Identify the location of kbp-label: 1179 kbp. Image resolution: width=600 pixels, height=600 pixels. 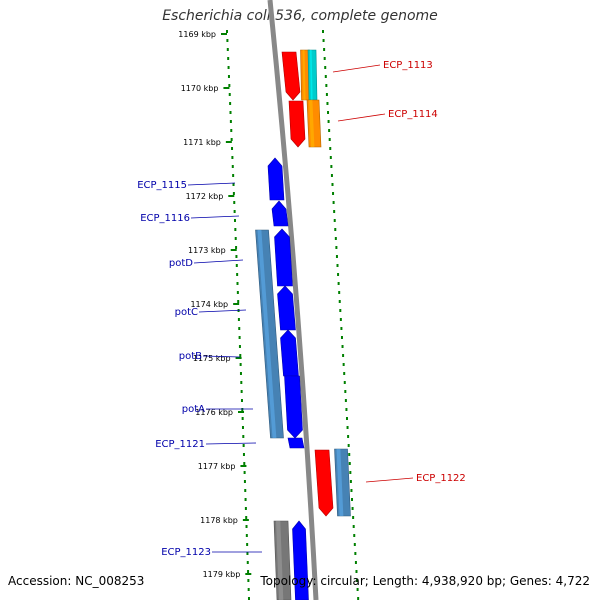
(222, 574).